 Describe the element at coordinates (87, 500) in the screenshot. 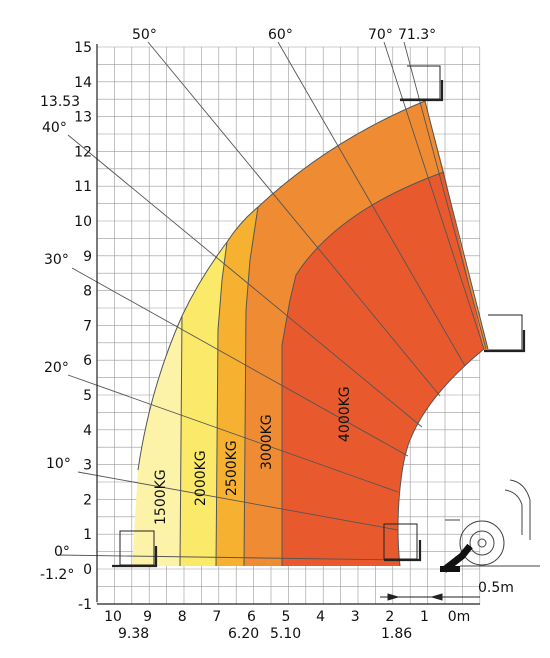

I see `y-tick-label: 2` at that location.